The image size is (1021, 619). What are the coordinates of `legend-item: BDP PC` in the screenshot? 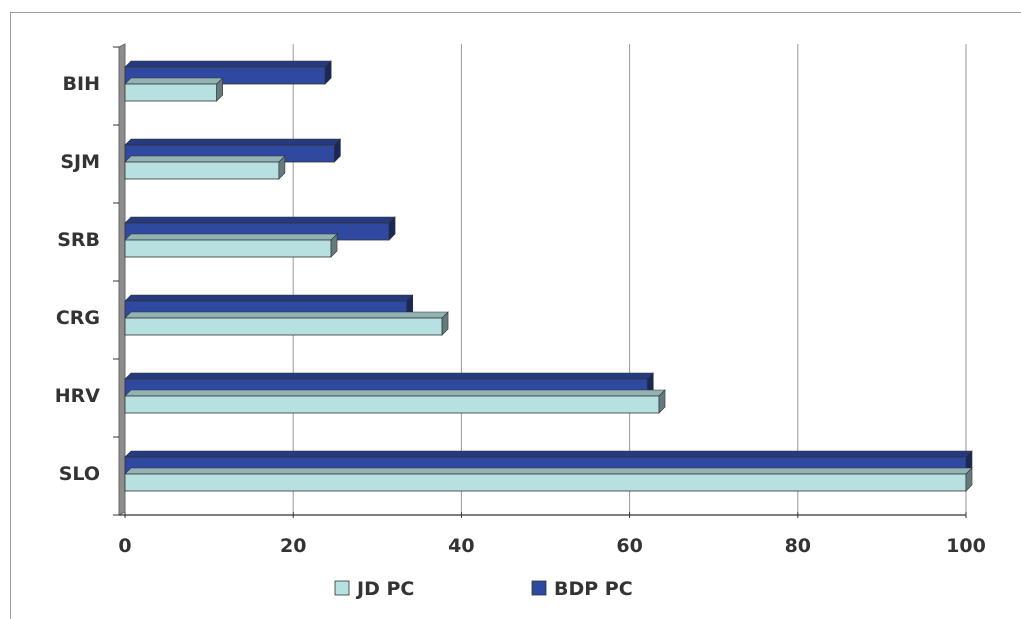 It's located at (582, 589).